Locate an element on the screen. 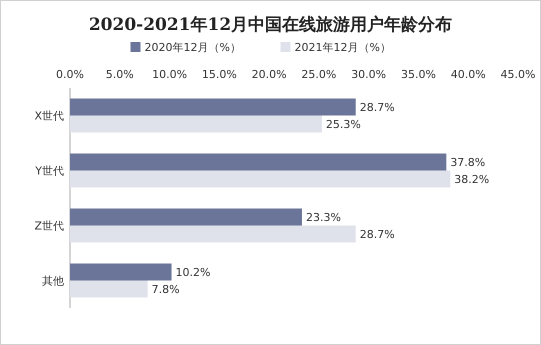 This screenshot has width=541, height=345. x-tick-label: 15.0% is located at coordinates (219, 74).